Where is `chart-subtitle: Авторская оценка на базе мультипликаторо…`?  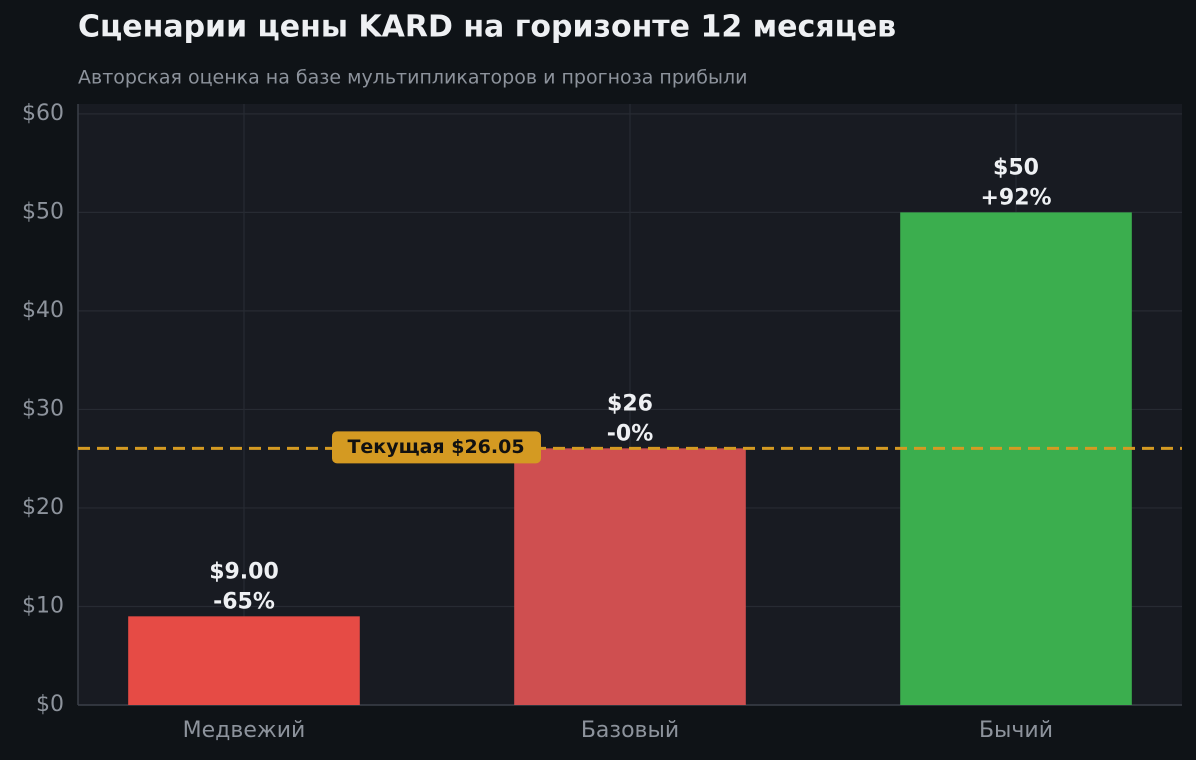
chart-subtitle: Авторская оценка на базе мультипликаторо… is located at coordinates (412, 78).